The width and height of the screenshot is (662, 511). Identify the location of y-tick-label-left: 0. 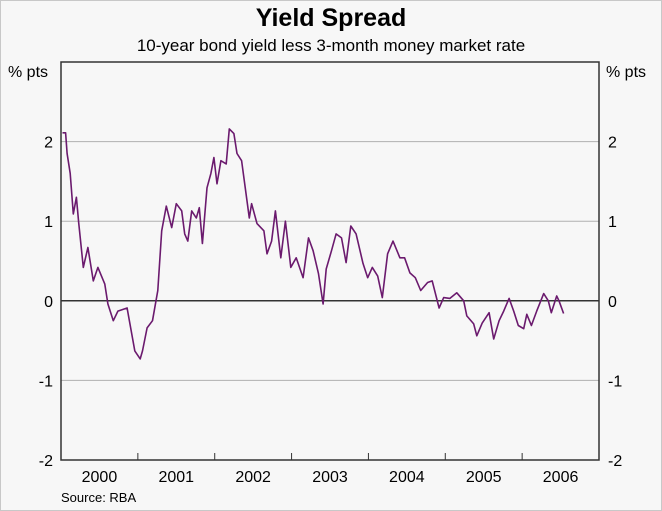
(48, 302).